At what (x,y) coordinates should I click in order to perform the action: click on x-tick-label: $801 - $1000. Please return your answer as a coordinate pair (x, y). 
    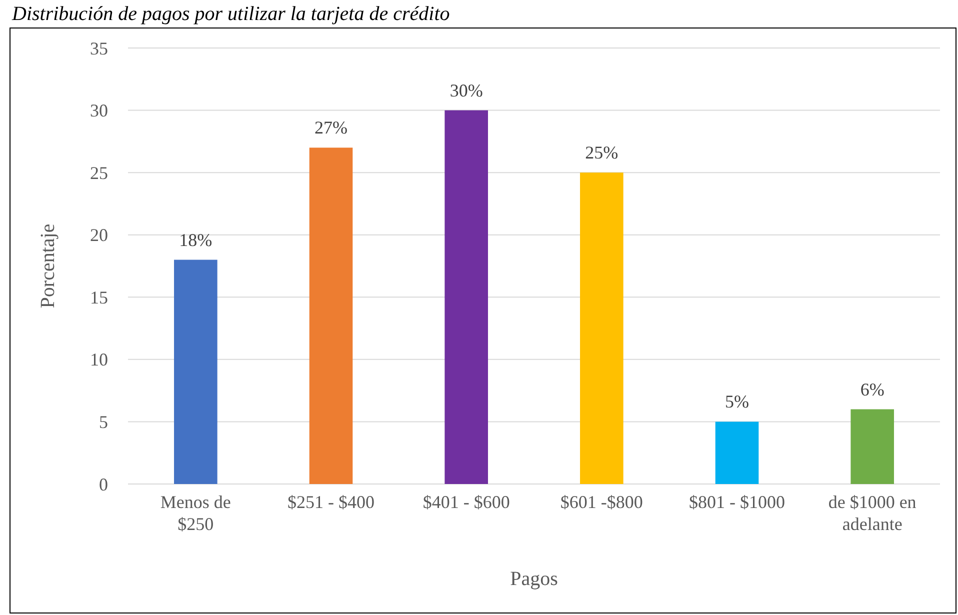
    Looking at the image, I should click on (737, 502).